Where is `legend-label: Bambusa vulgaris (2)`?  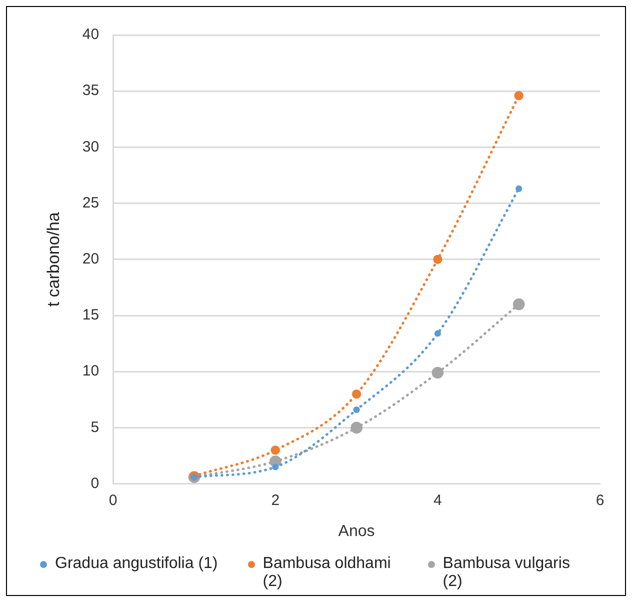
legend-label: Bambusa vulgaris (2) is located at coordinates (506, 573).